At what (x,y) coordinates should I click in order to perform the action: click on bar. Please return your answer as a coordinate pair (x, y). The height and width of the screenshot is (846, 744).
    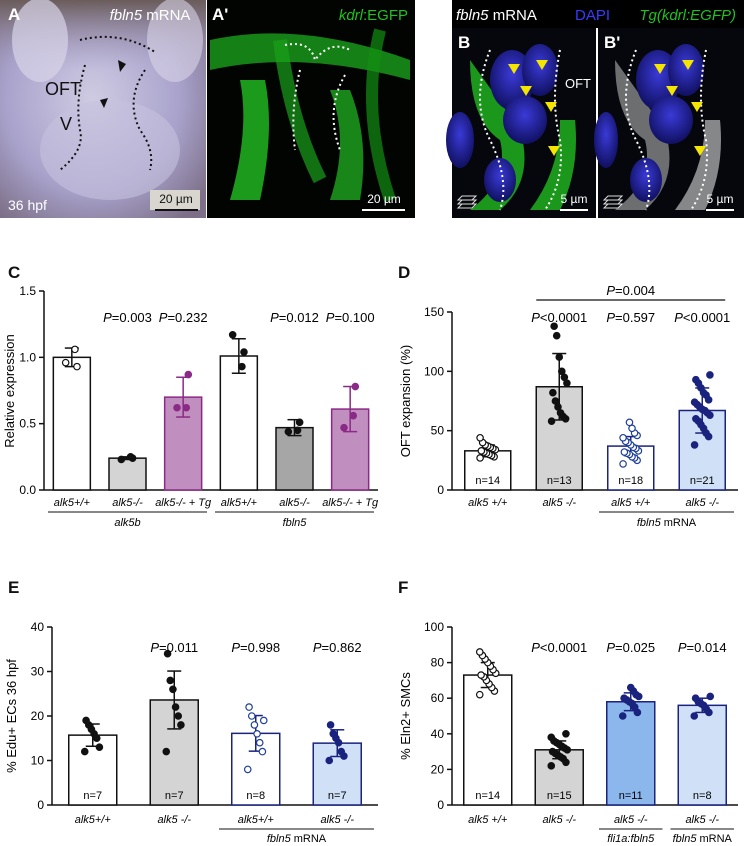
    Looking at the image, I should click on (702, 755).